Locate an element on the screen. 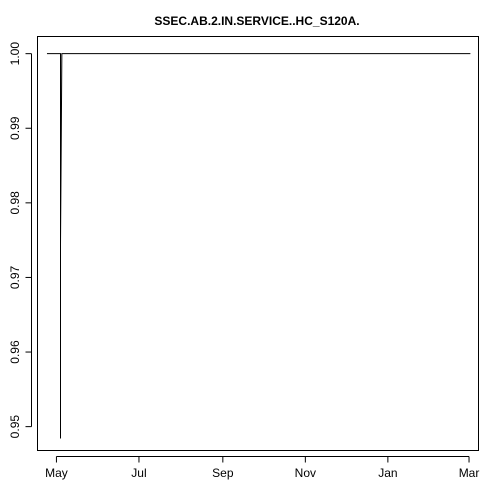 Image resolution: width=480 pixels, height=480 pixels. y-tick-label: 0.99 is located at coordinates (15, 128).